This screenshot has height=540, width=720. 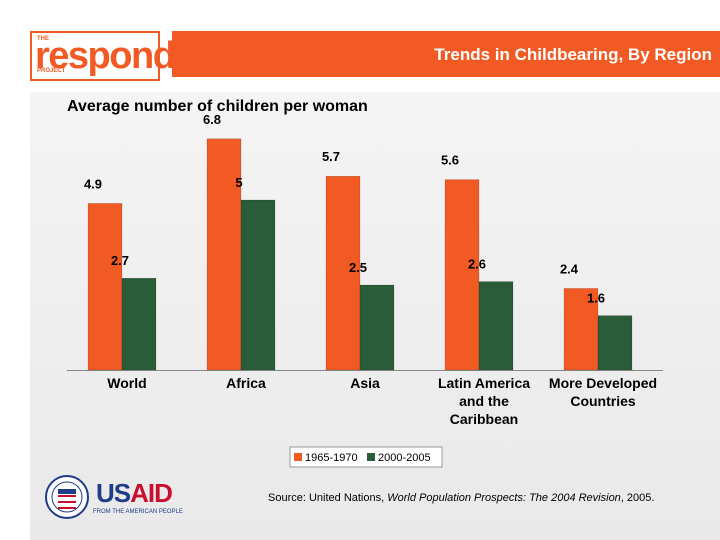 I want to click on logo-word: respond, so click(x=105, y=56).